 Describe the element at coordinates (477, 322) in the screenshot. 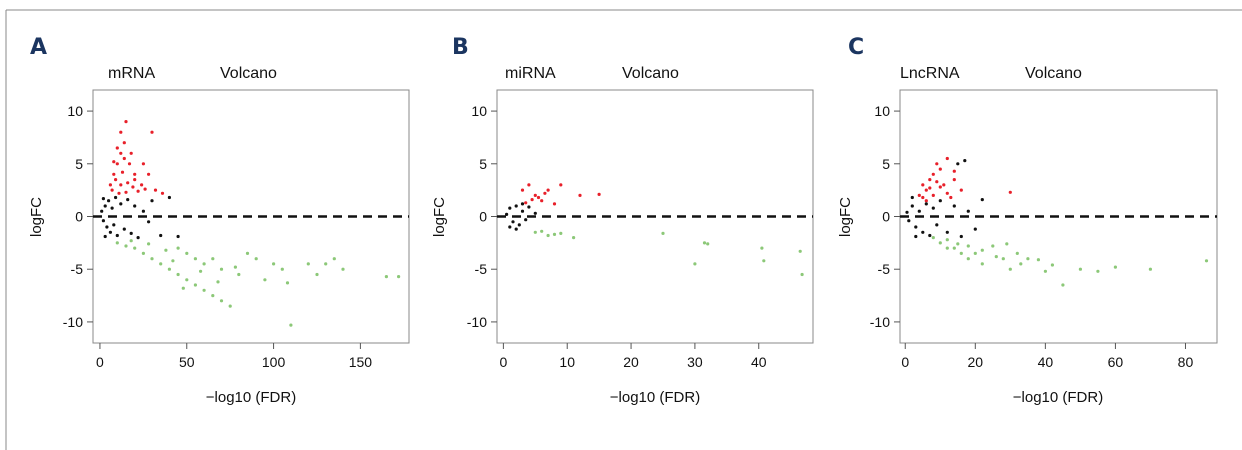

I see `y-tick-label: -10` at that location.